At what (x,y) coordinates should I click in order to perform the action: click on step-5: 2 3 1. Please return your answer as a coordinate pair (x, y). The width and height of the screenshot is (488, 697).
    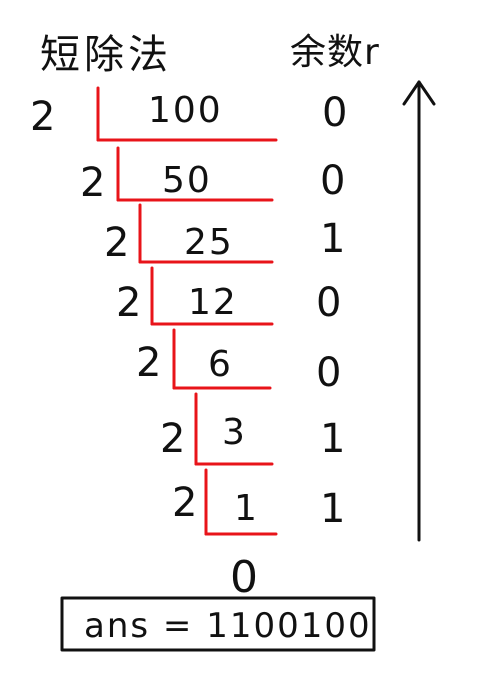
    Looking at the image, I should click on (252, 429).